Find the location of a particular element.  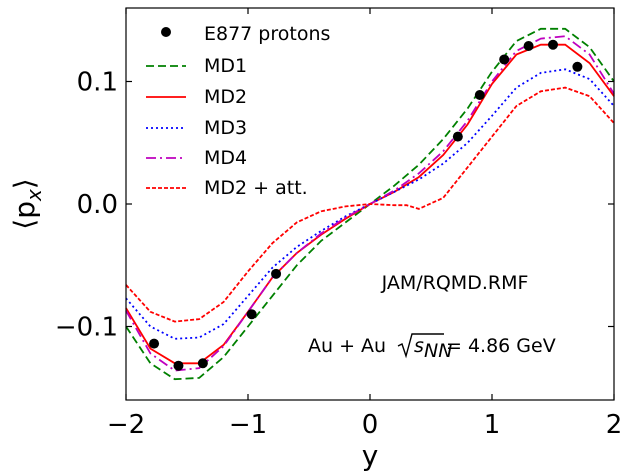

y-tick-label: 0.0 is located at coordinates (97, 205).